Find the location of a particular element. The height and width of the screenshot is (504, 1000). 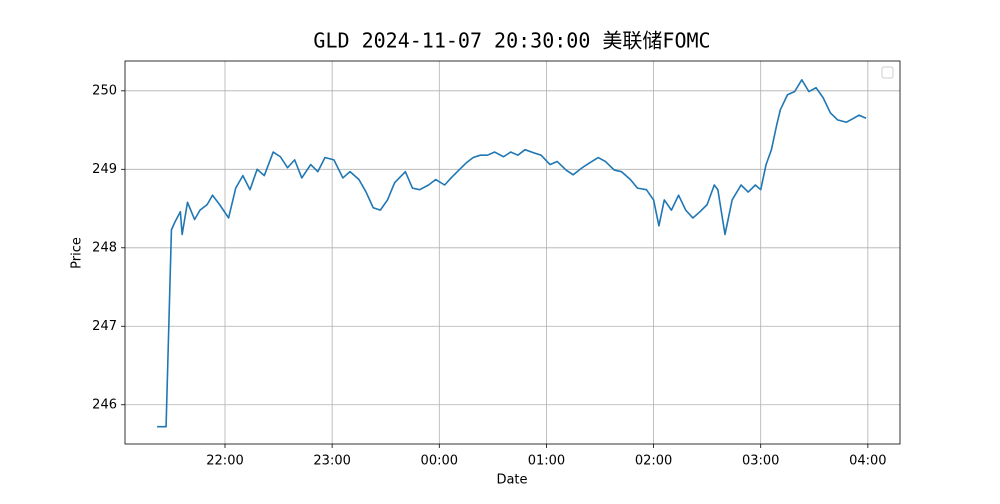

y-tick-label: 247 is located at coordinates (104, 326).